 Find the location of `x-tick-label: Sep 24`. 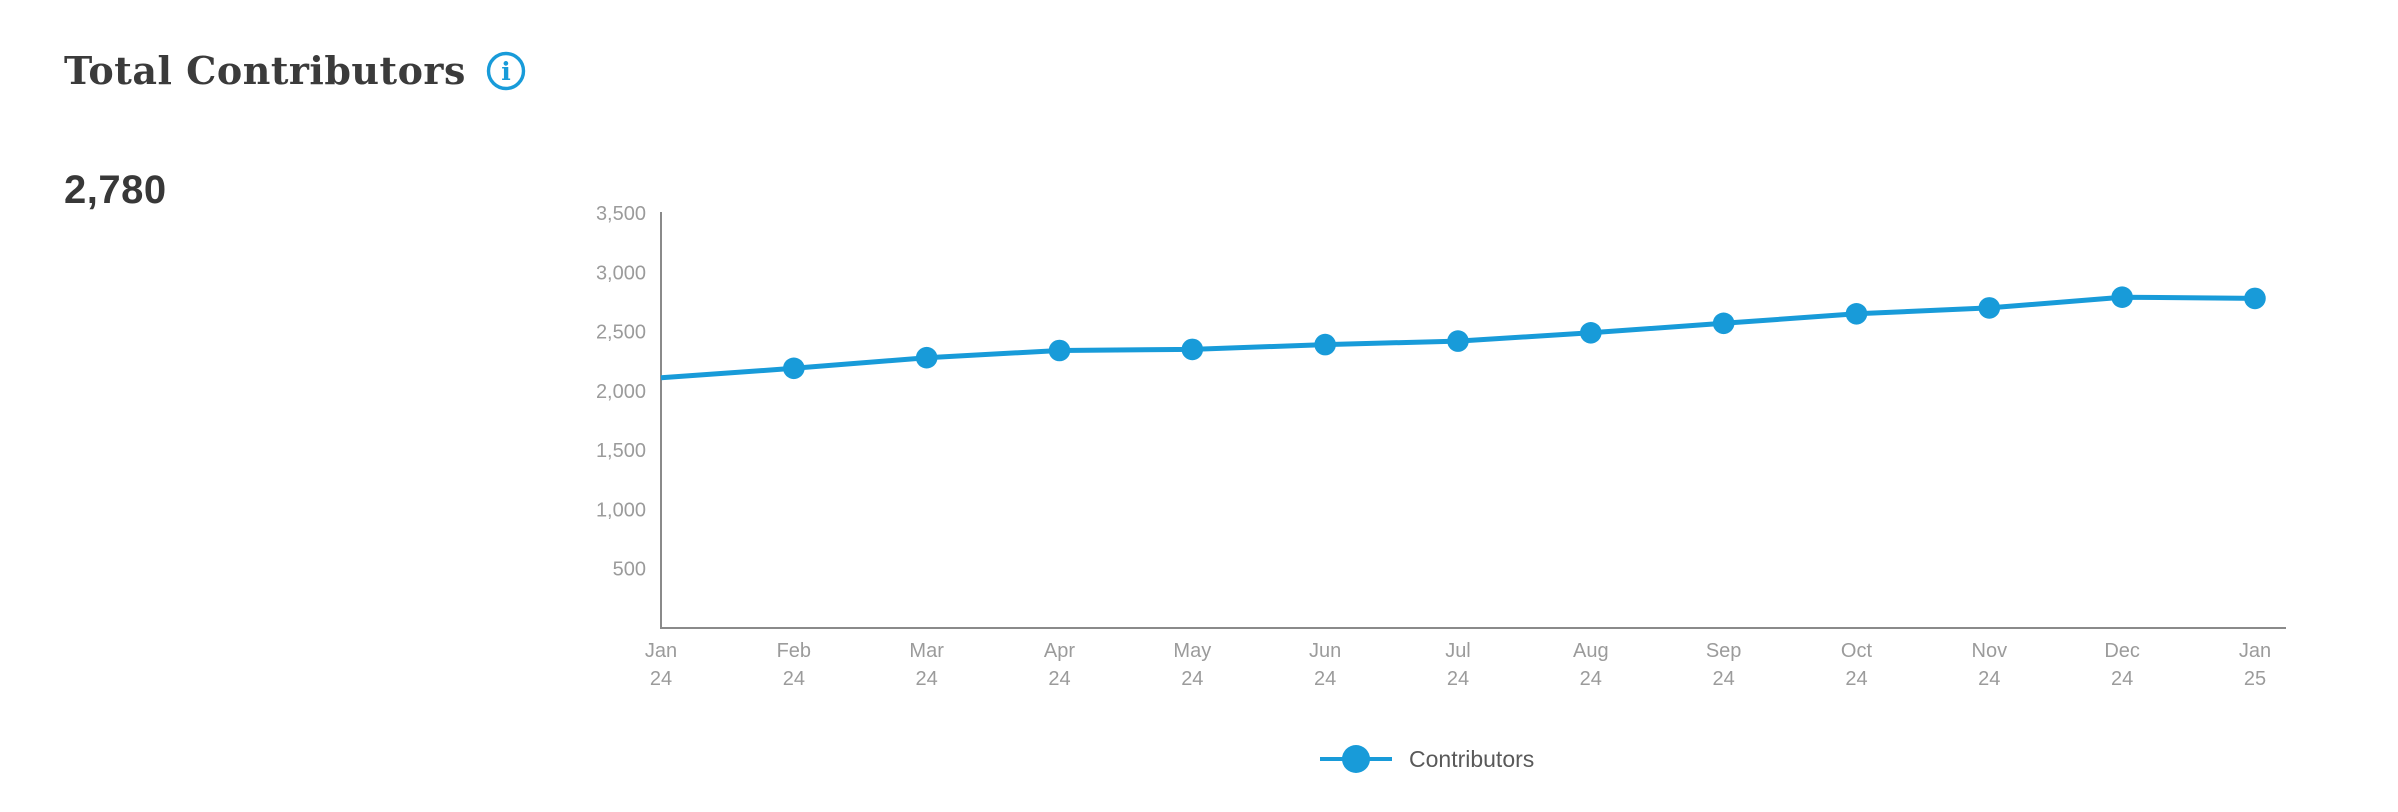

x-tick-label: Sep 24 is located at coordinates (1724, 665).